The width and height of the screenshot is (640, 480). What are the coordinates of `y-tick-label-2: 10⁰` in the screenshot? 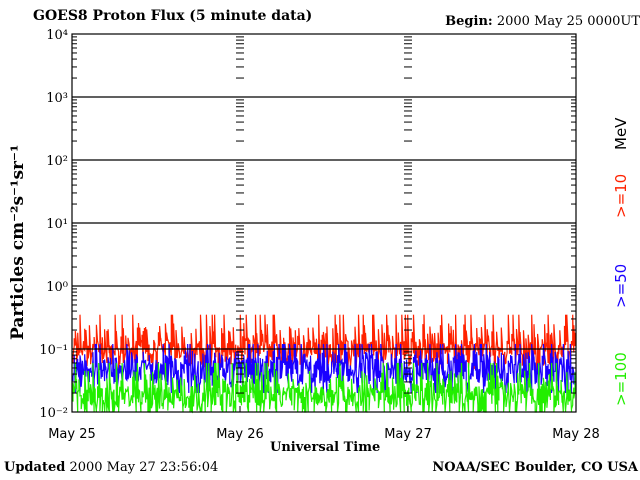 It's located at (57, 287).